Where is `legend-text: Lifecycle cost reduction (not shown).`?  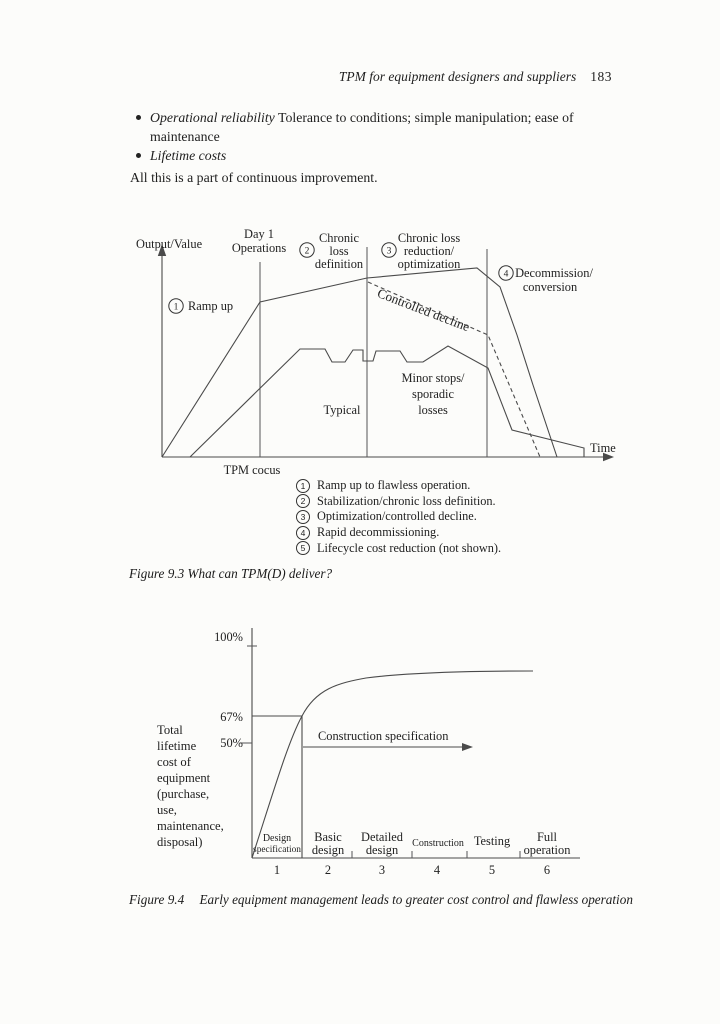
legend-text: Lifecycle cost reduction (not shown). is located at coordinates (409, 547).